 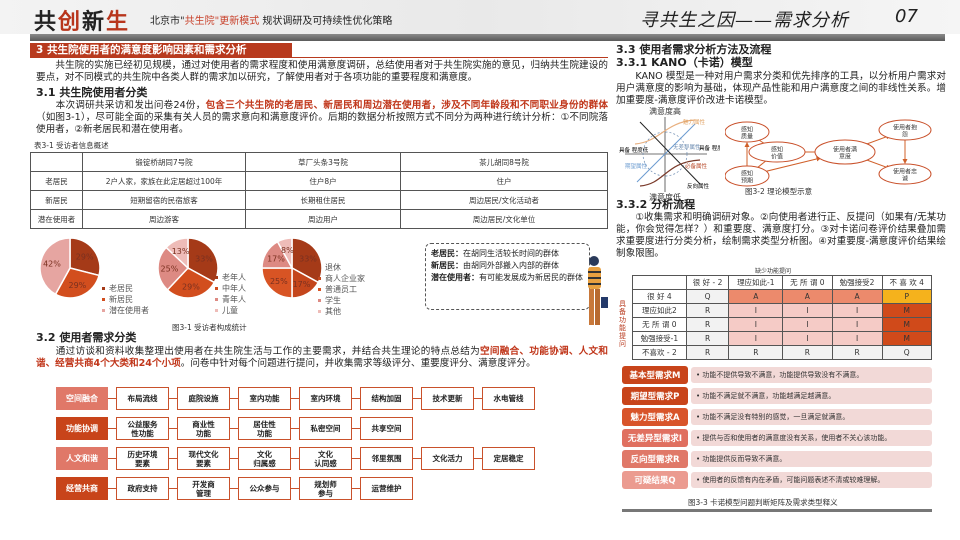 What do you see at coordinates (655, 375) in the screenshot?
I see `demand-type-label: 基本型需求M` at bounding box center [655, 375].